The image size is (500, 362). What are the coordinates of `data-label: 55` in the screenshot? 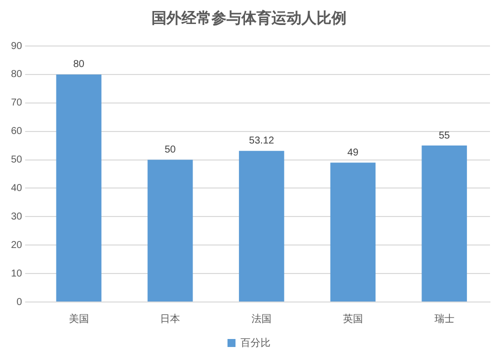 It's located at (444, 136).